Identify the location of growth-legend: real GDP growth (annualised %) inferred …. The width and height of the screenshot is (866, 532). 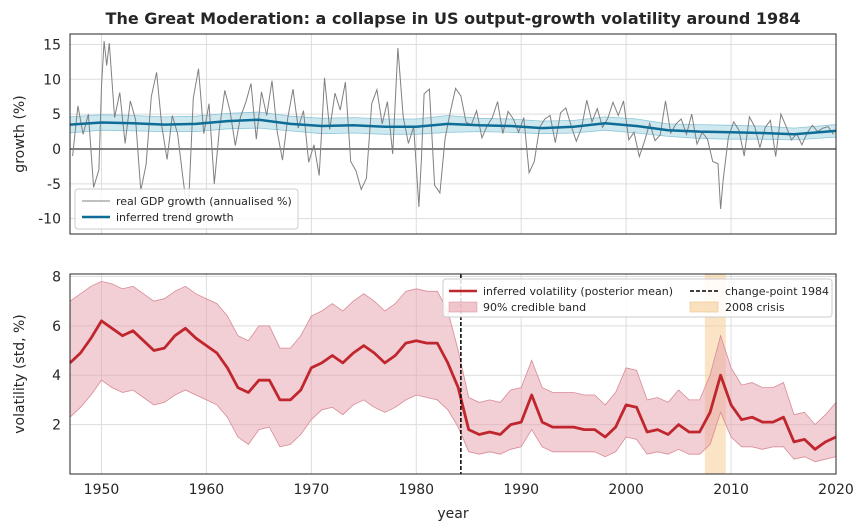
(186, 209).